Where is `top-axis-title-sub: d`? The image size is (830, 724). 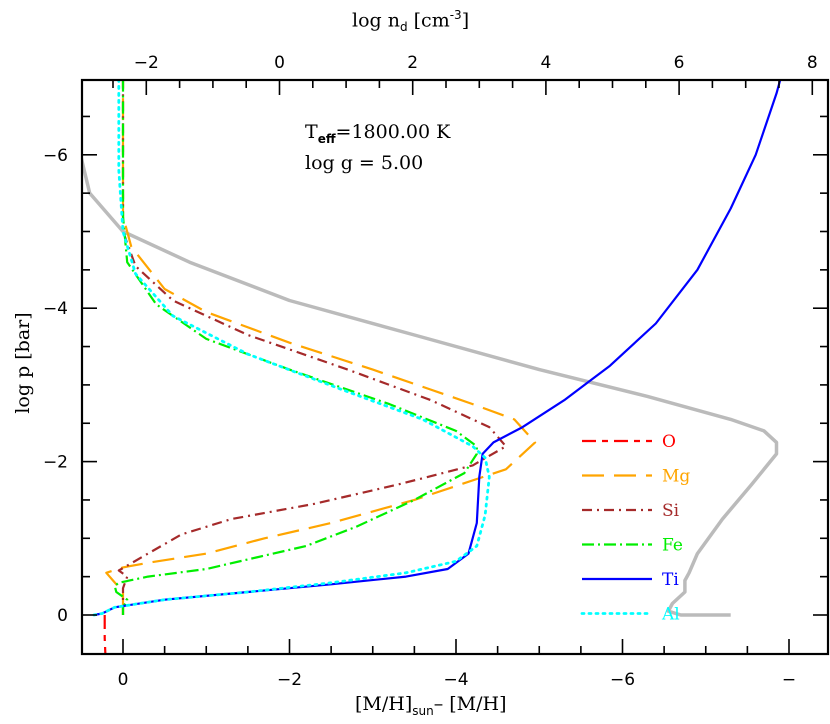
top-axis-title-sub: d is located at coordinates (403, 27).